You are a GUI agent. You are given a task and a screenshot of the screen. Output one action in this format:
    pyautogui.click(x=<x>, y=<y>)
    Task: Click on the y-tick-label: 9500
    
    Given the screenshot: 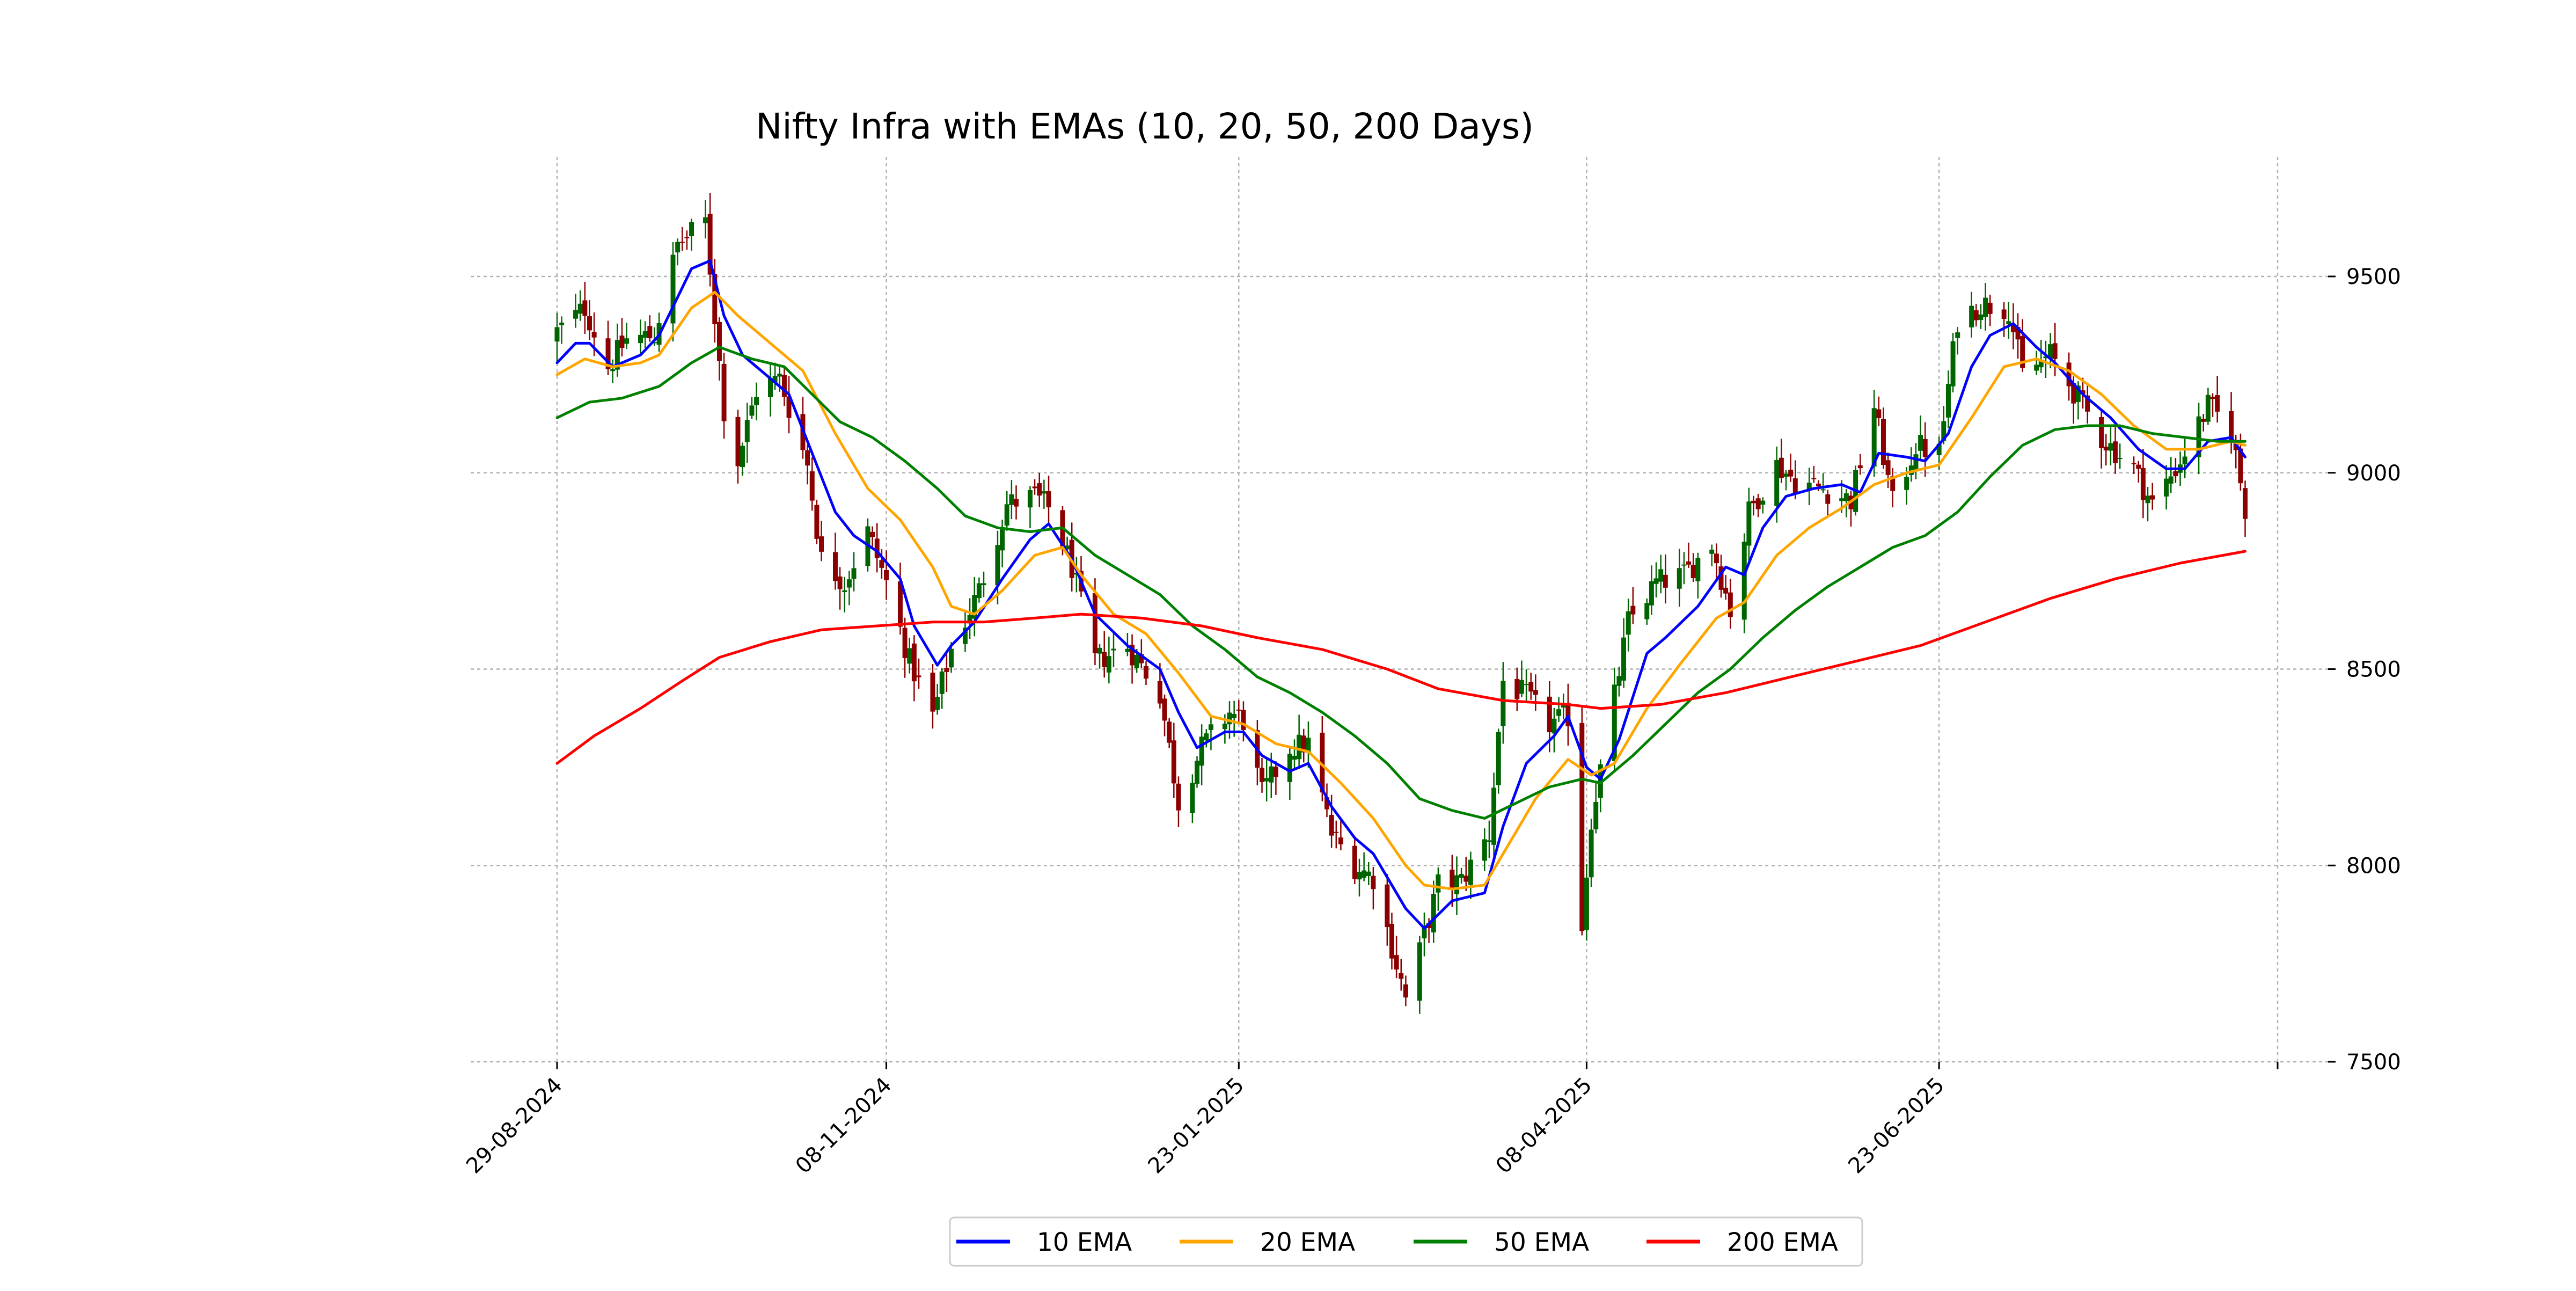 What is the action you would take?
    pyautogui.click(x=2373, y=277)
    